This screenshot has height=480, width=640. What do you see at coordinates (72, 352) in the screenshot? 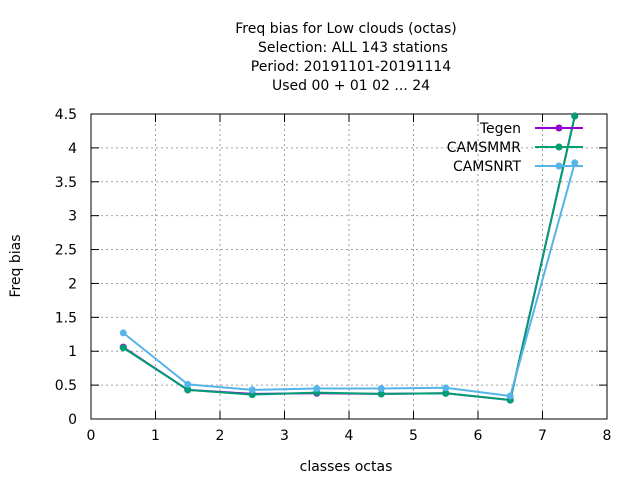
I see `y-tick-label: 1` at bounding box center [72, 352].